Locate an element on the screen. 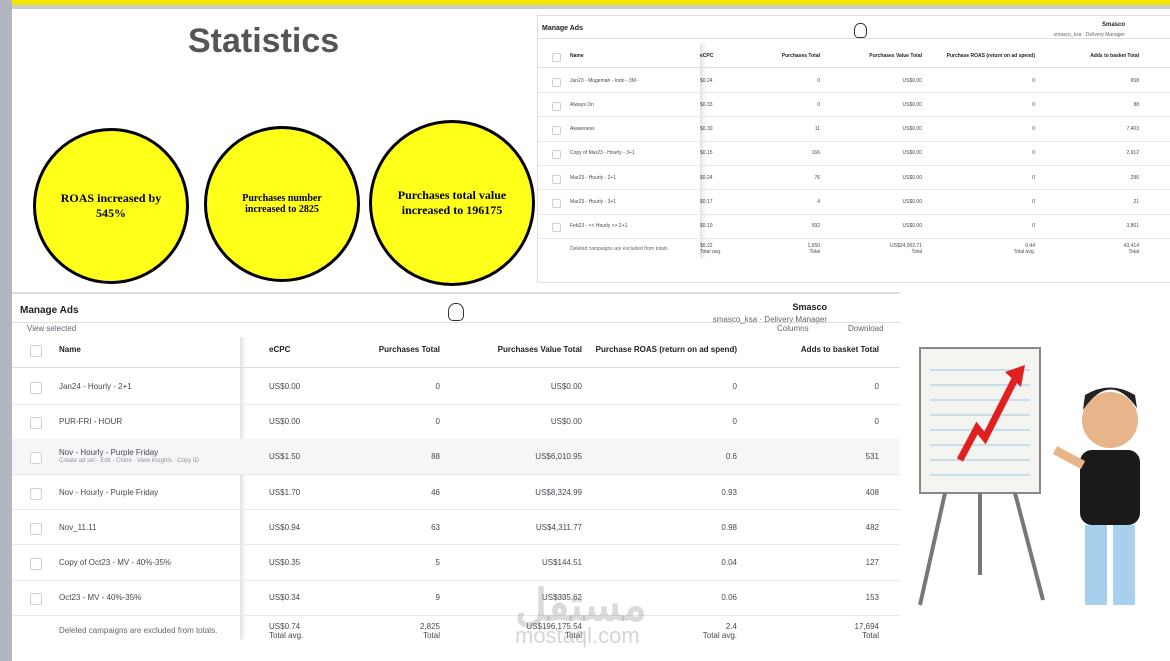 This screenshot has width=1170, height=661. total-value: 2.4 is located at coordinates (731, 627).